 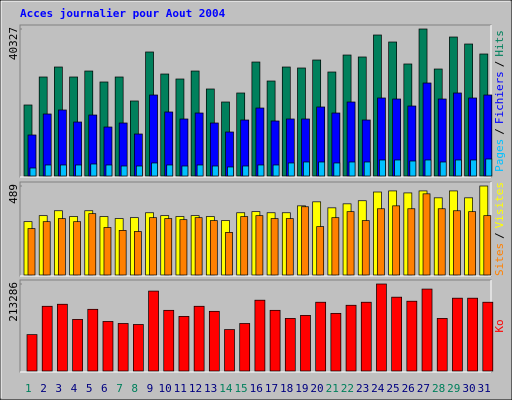 What do you see at coordinates (301, 388) in the screenshot?
I see `x-tick-label: 19` at bounding box center [301, 388].